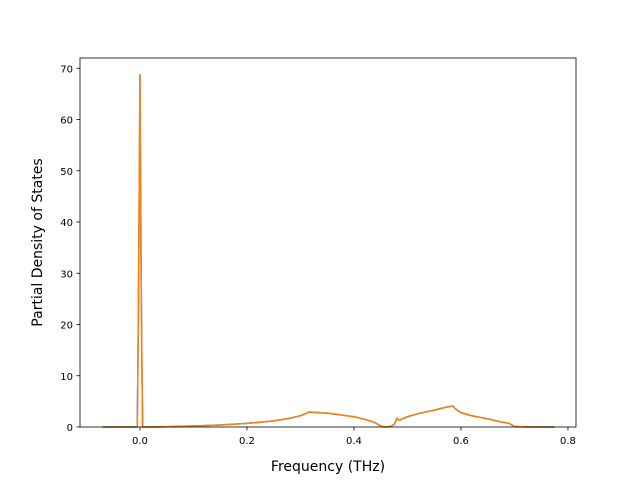 This screenshot has height=480, width=640. Describe the element at coordinates (140, 441) in the screenshot. I see `x-tick-label: 0.0` at that location.